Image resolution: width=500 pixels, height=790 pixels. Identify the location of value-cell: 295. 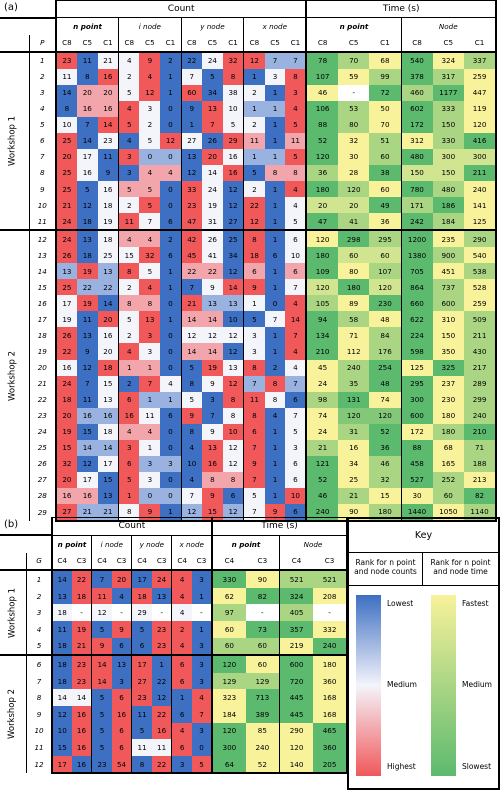
(385, 238).